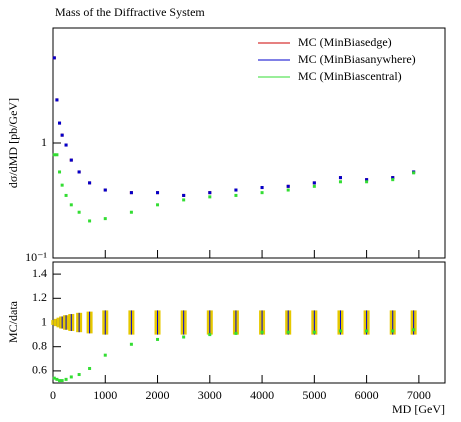  What do you see at coordinates (39, 370) in the screenshot?
I see `y-tick-label: 0.6` at bounding box center [39, 370].